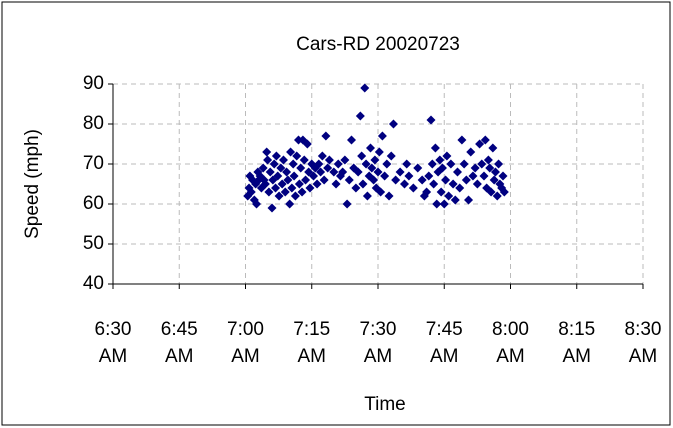  I want to click on y-tick-label: 40, so click(93, 283).